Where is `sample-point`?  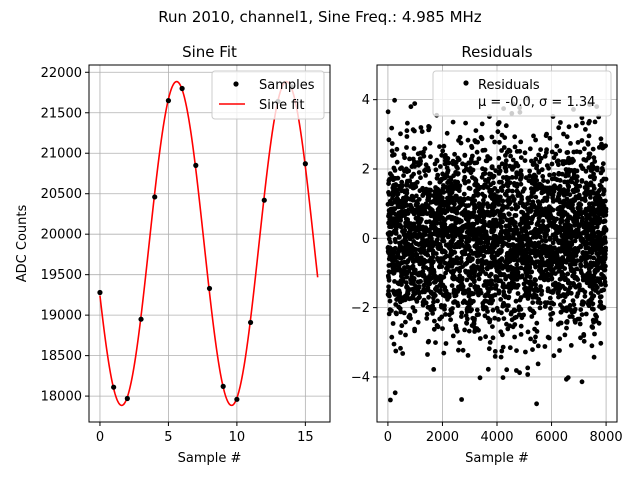 sample-point is located at coordinates (237, 399).